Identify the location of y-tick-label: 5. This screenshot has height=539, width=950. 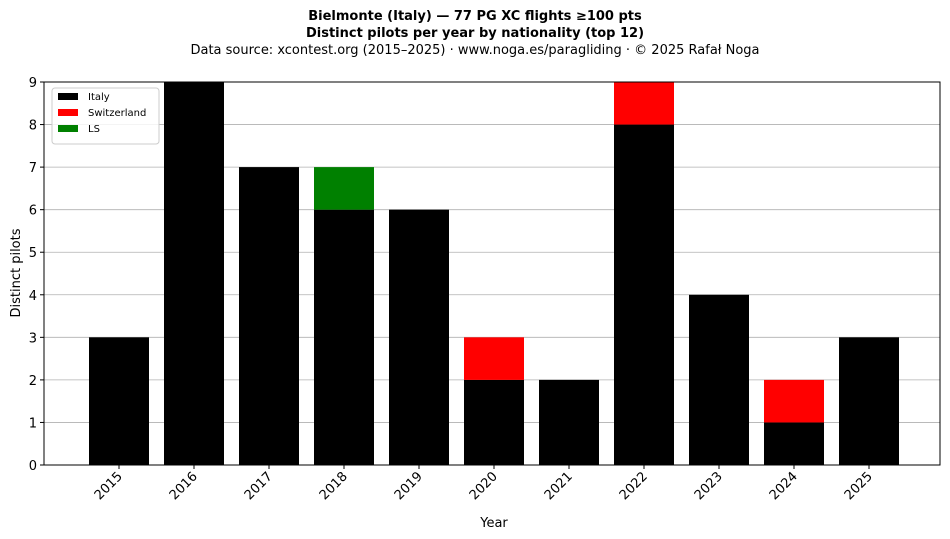
(33, 253).